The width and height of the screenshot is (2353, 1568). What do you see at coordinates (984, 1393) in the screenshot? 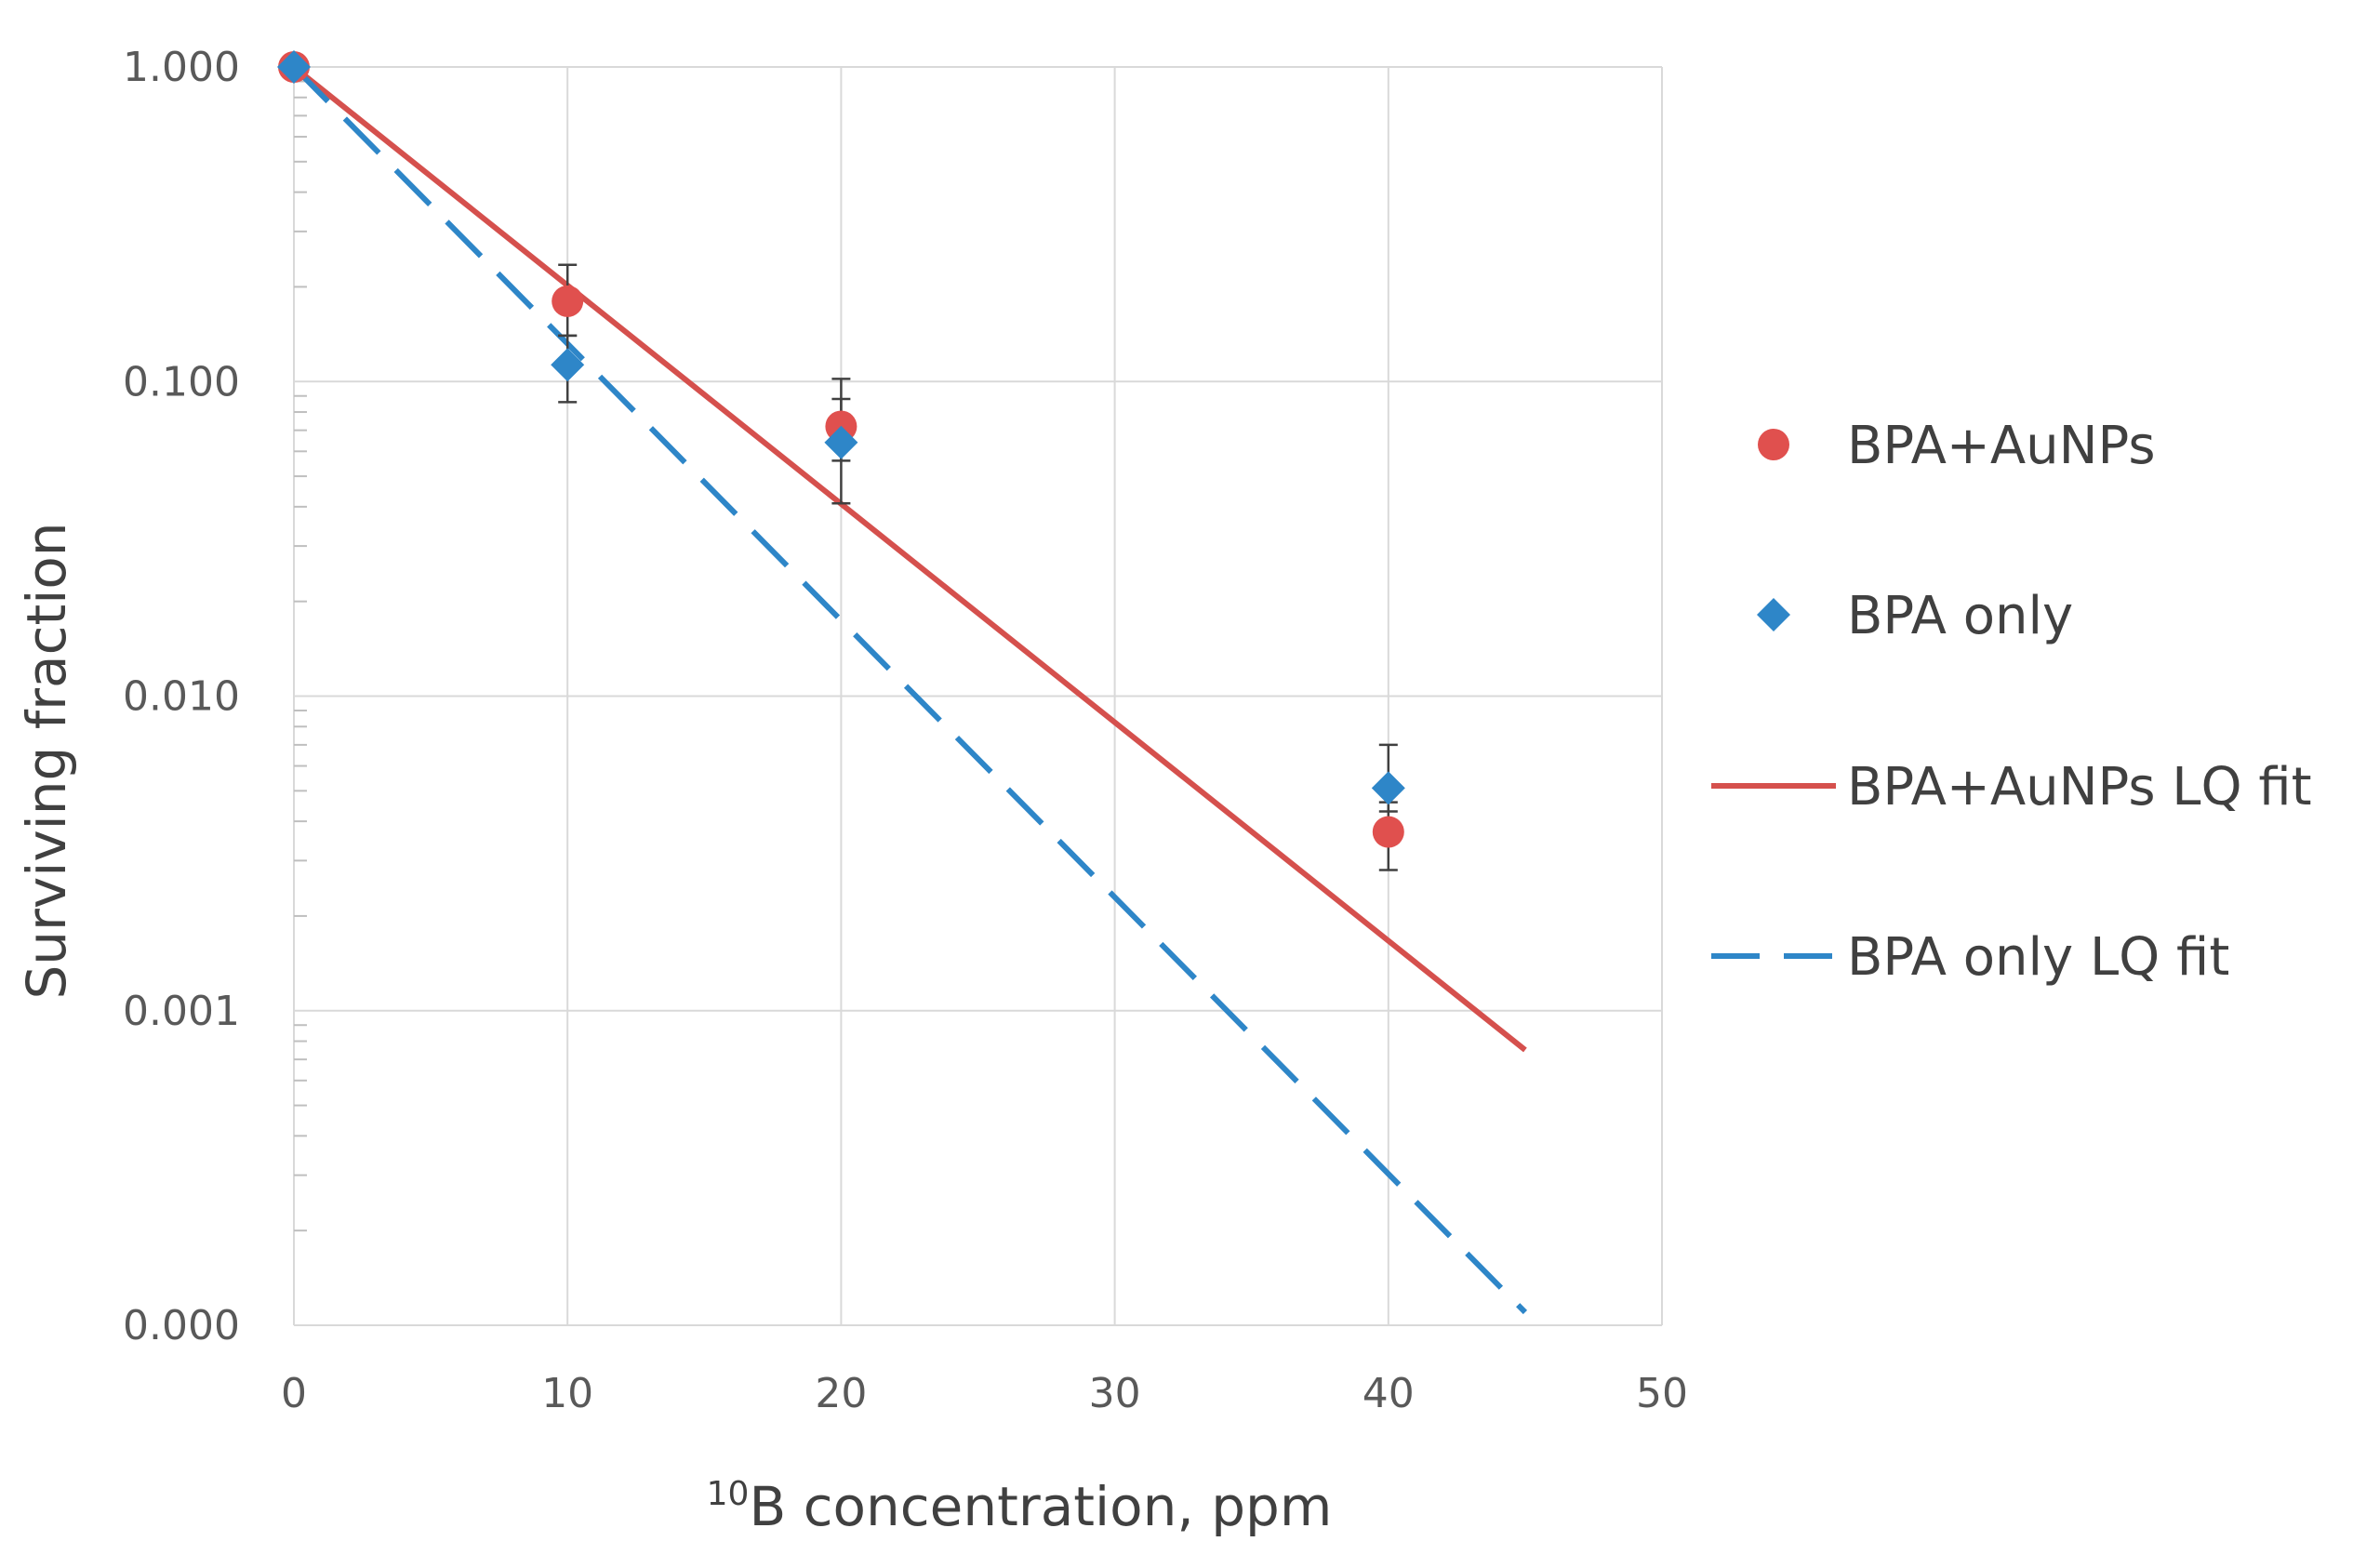
I see `x-tick-labels: 0 10 20 30 40 50` at bounding box center [984, 1393].